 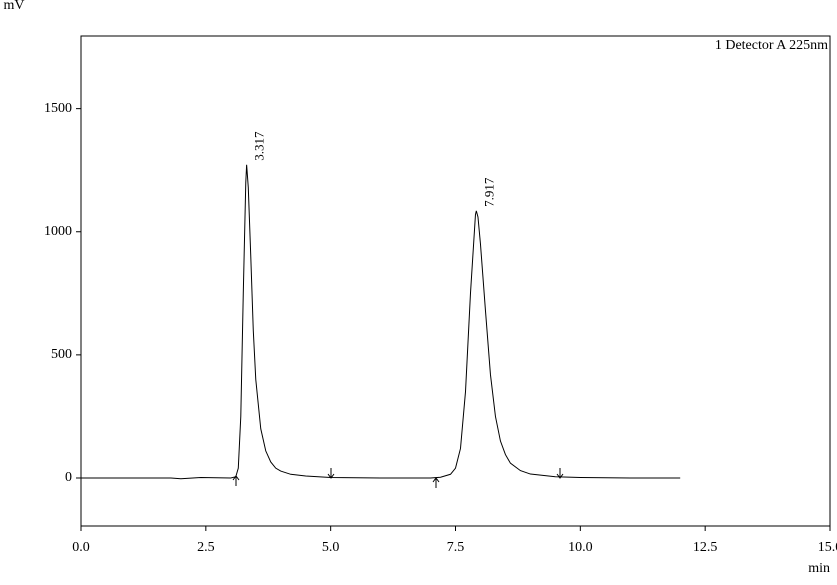 I want to click on x-tick-label: 5.0, so click(x=331, y=547).